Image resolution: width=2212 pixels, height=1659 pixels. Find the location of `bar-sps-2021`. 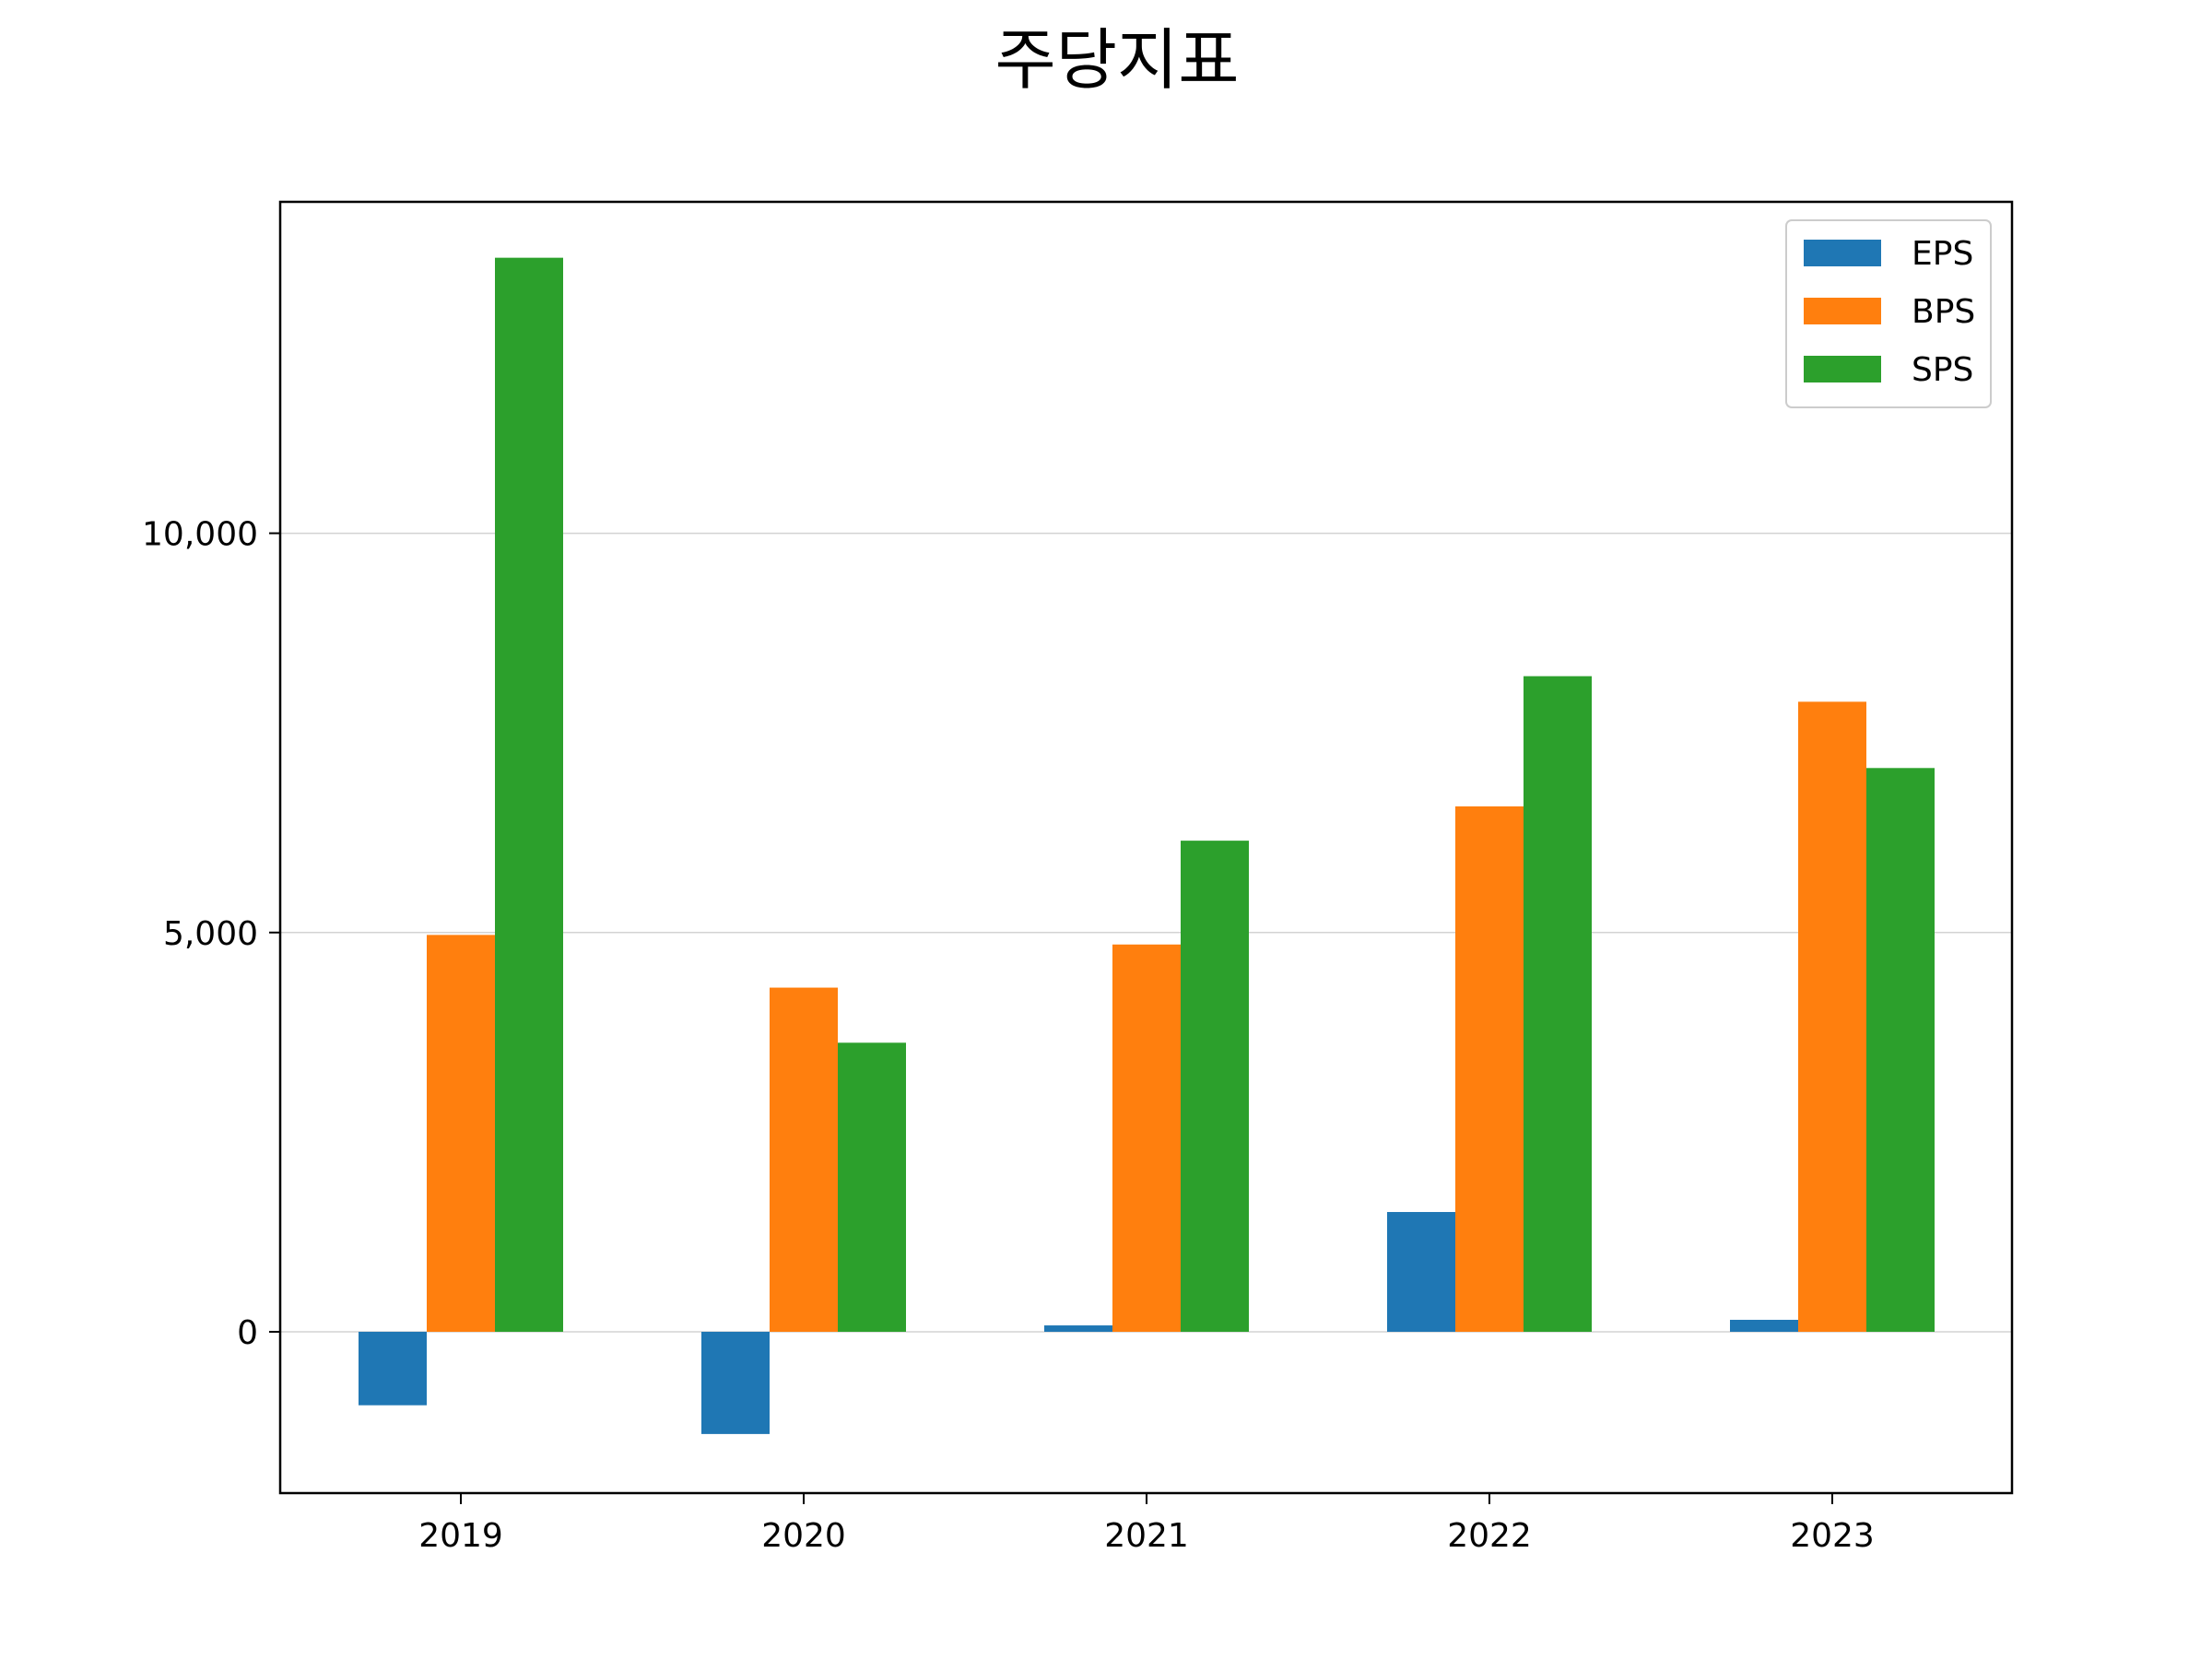

bar-sps-2021 is located at coordinates (1215, 1086).